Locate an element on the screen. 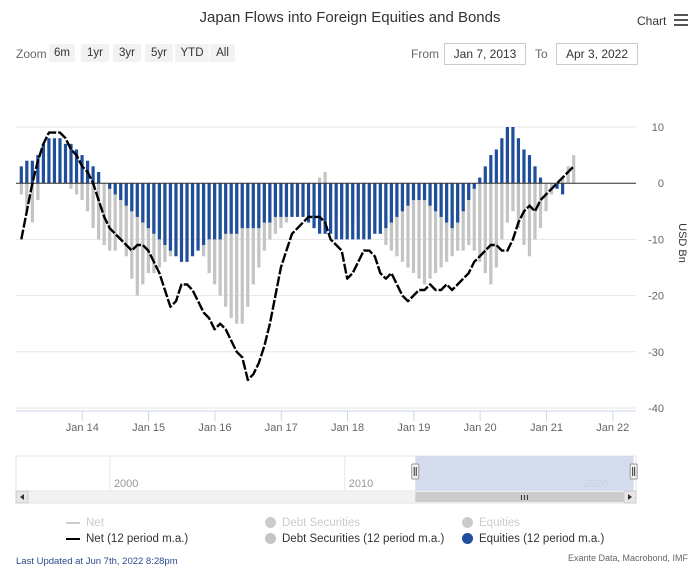  y-tick-label: 10 is located at coordinates (658, 128).